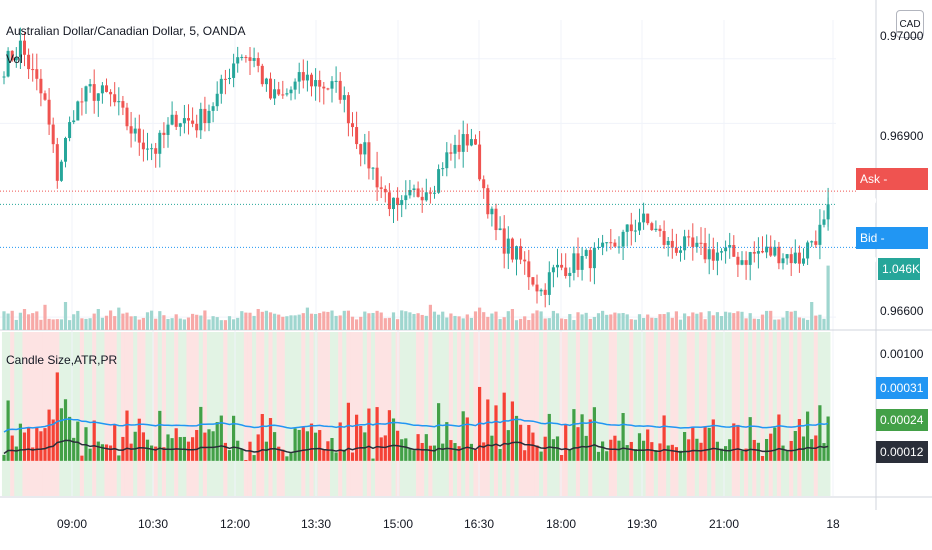  Describe the element at coordinates (910, 24) in the screenshot. I see `currency-button: CAD` at that location.